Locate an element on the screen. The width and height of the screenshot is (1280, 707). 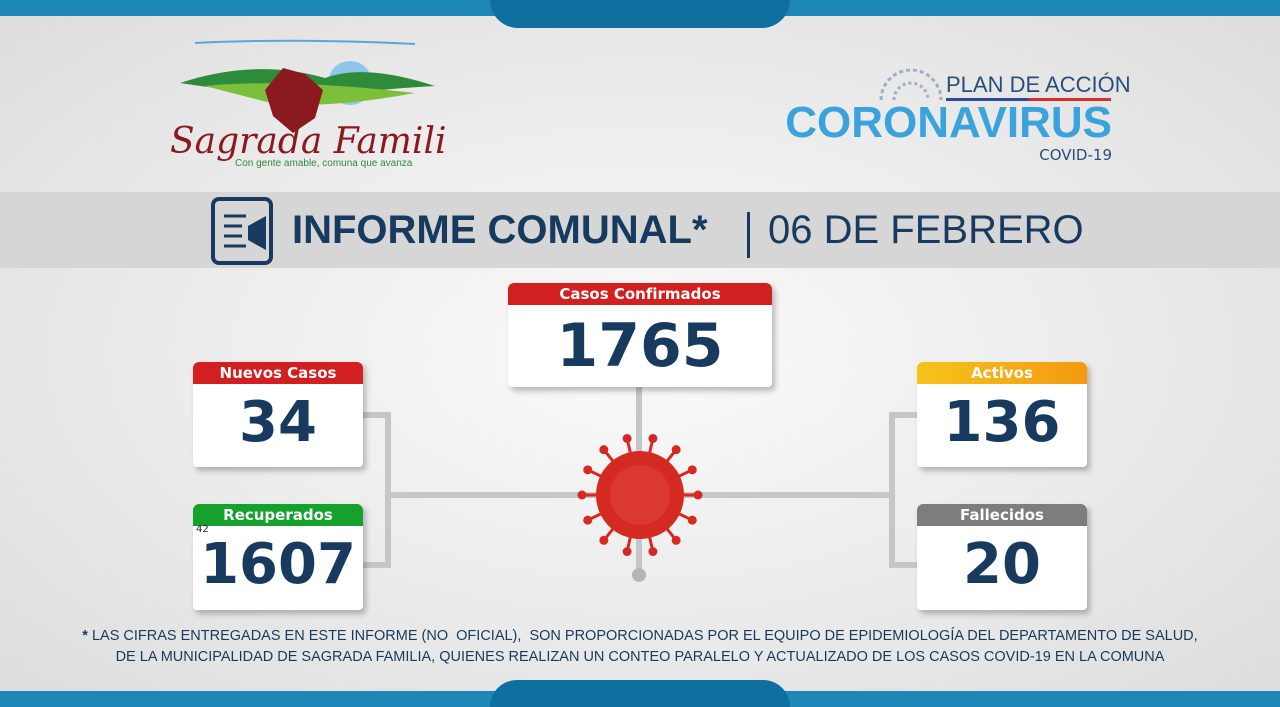
card-deceased: Fallecidos 20 is located at coordinates (1002, 557).